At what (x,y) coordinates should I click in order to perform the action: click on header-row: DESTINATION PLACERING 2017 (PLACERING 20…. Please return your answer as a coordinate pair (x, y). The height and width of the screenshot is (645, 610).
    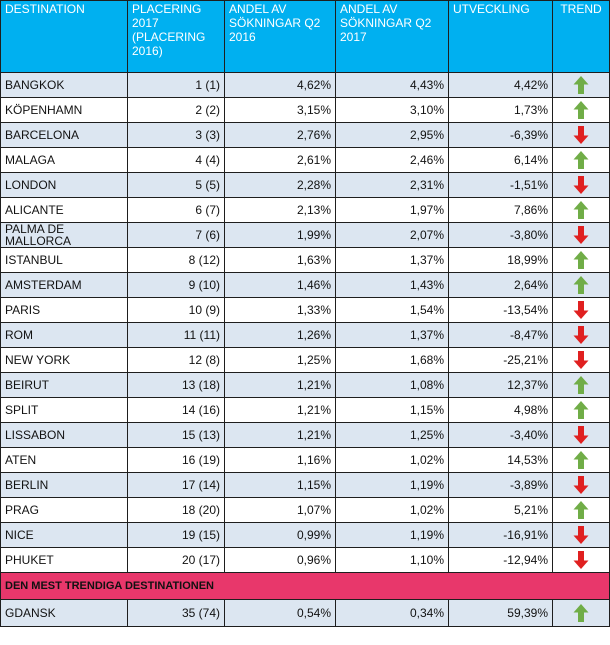
    Looking at the image, I should click on (305, 36).